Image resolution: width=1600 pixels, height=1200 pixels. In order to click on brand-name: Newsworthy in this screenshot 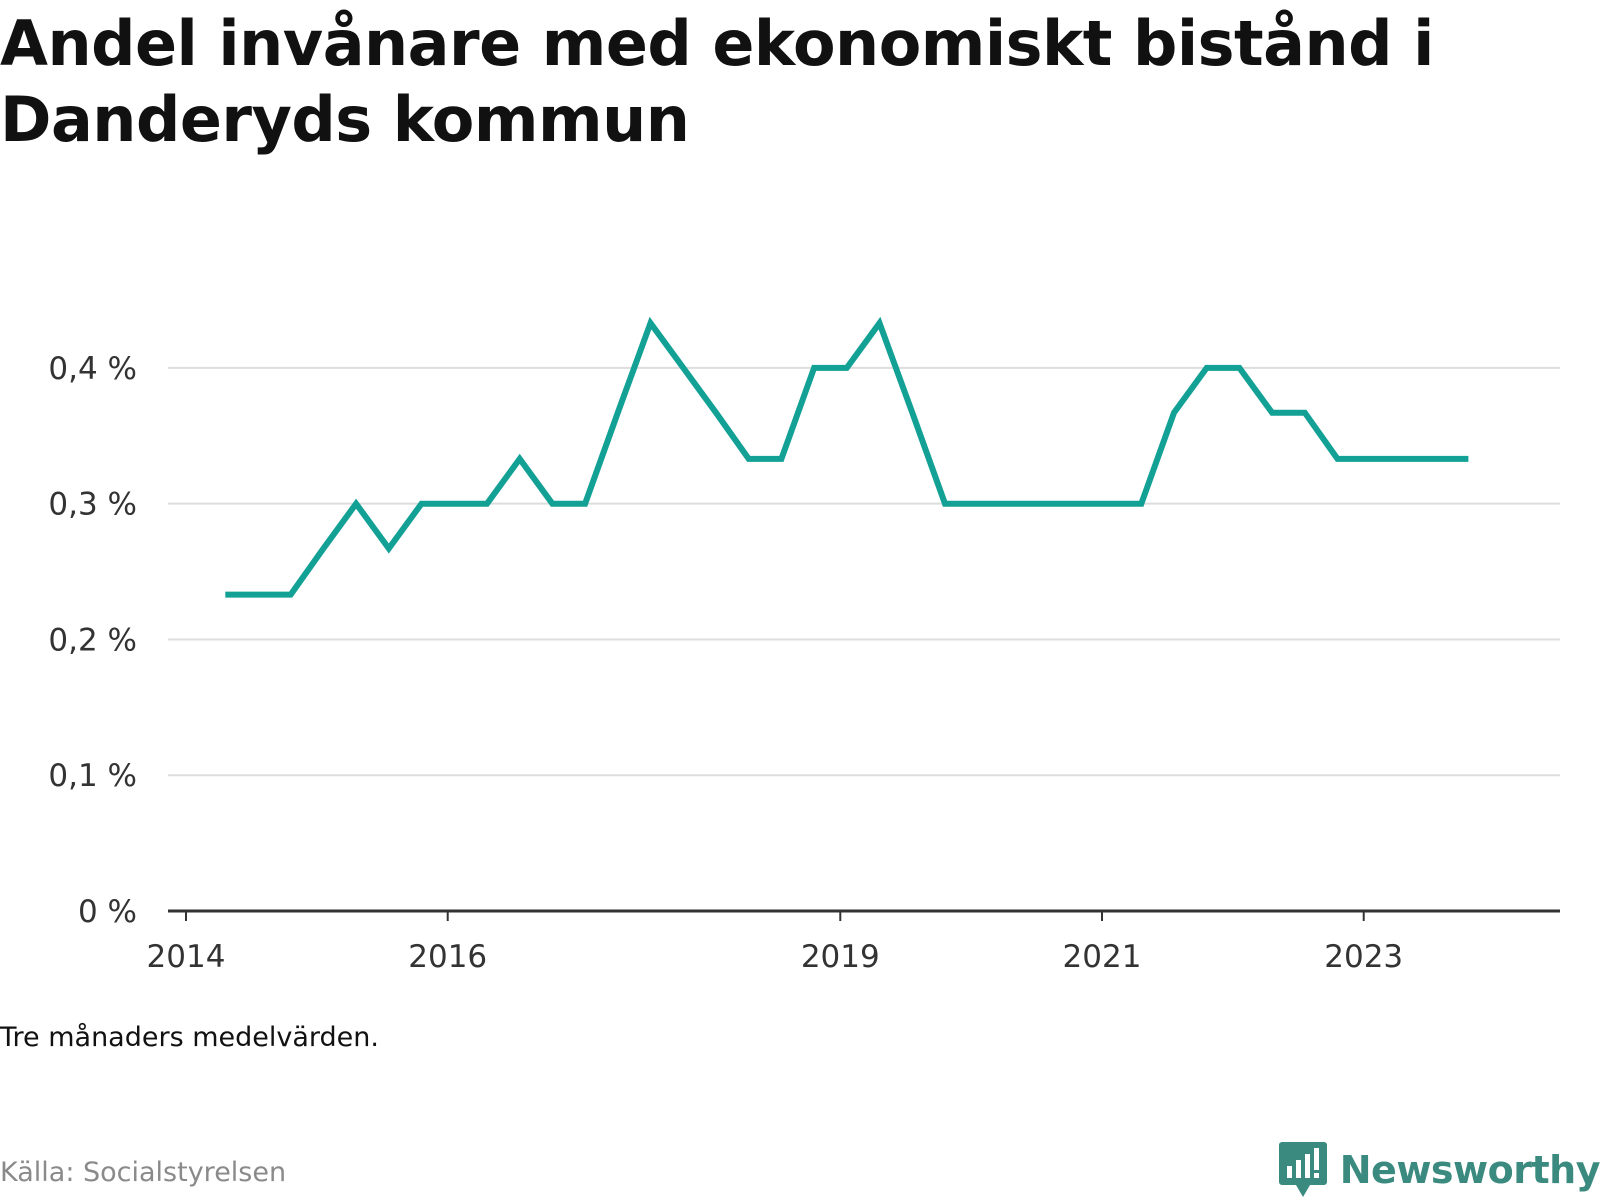, I will do `click(1469, 1170)`.